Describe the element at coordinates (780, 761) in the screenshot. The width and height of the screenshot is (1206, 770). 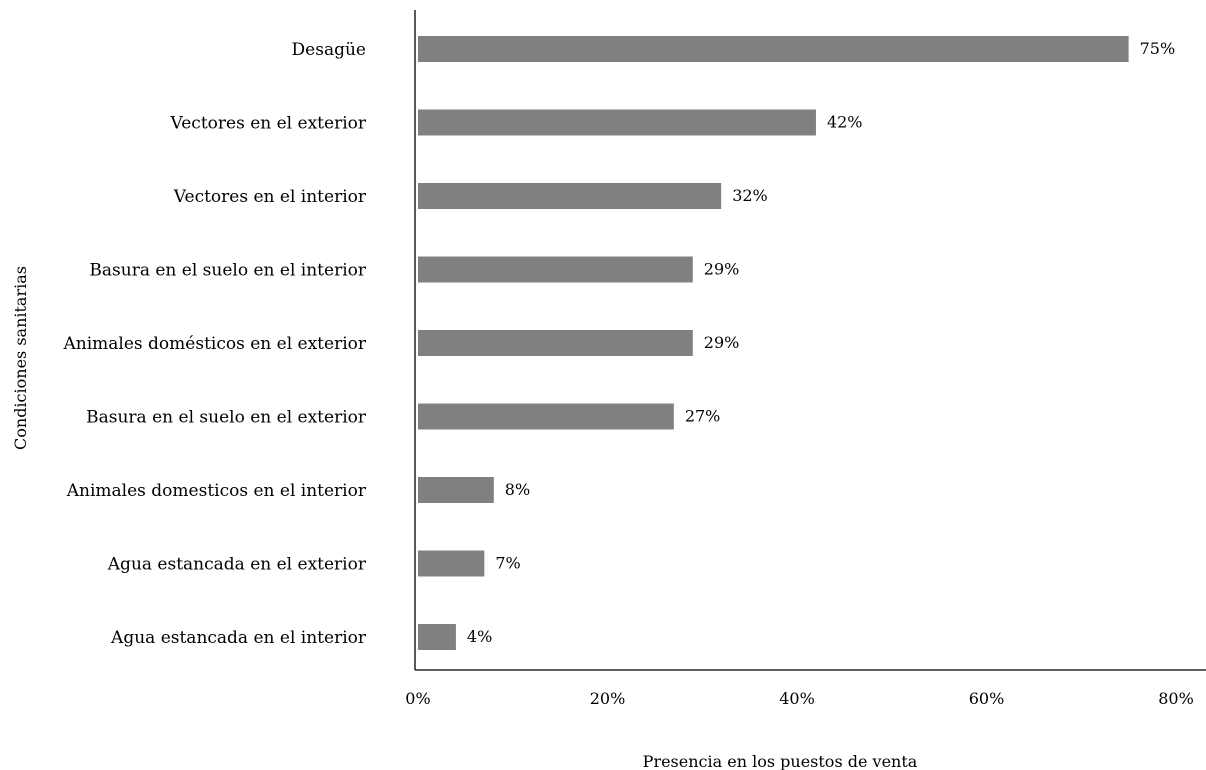
I see `x-axis-title: Presencia en los puestos de venta` at that location.